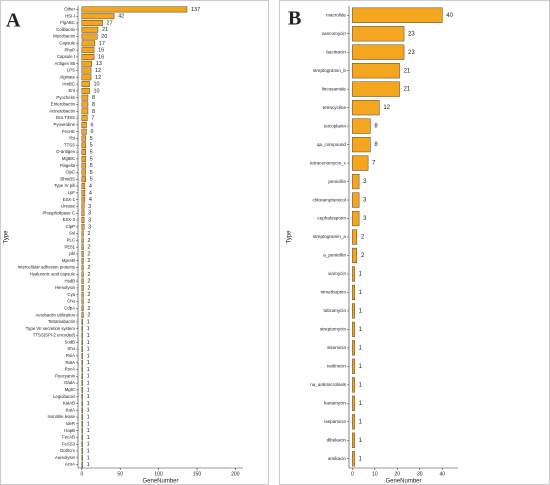 The image size is (550, 485). Describe the element at coordinates (332, 144) in the screenshot. I see `y-tick-label: qa_compound` at that location.